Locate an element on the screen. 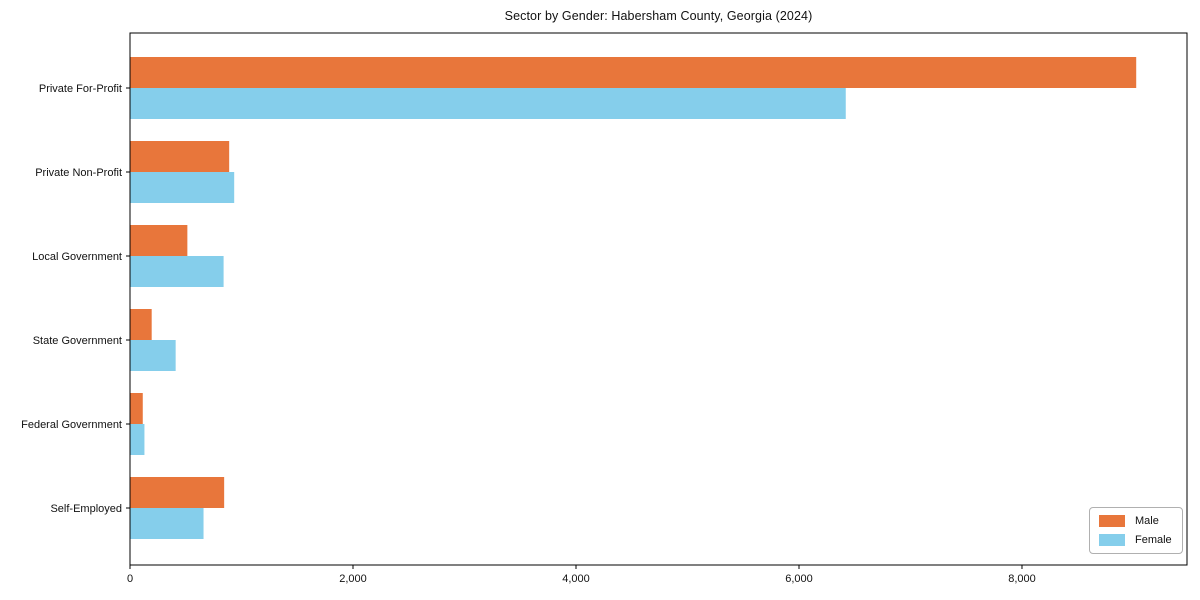  bar-male-private-non-profit is located at coordinates (180, 156).